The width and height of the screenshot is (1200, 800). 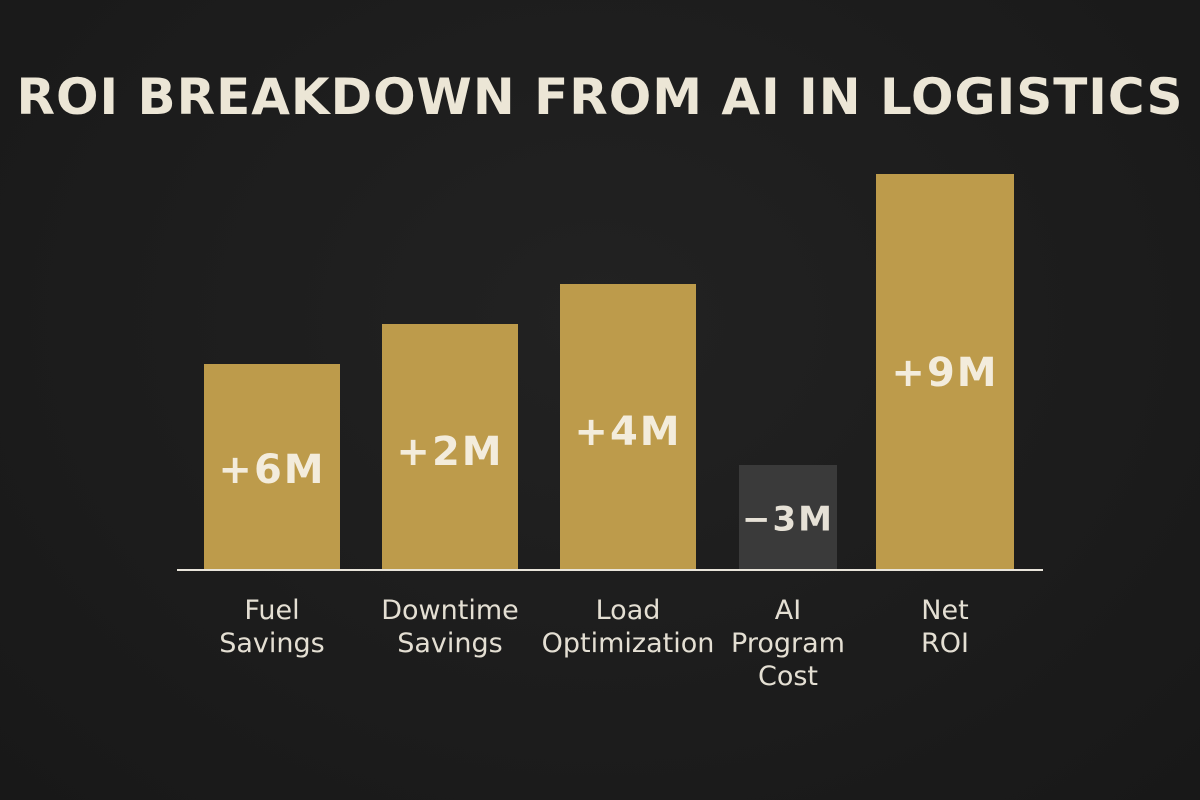 I want to click on bar-value-label: −3M, so click(x=788, y=520).